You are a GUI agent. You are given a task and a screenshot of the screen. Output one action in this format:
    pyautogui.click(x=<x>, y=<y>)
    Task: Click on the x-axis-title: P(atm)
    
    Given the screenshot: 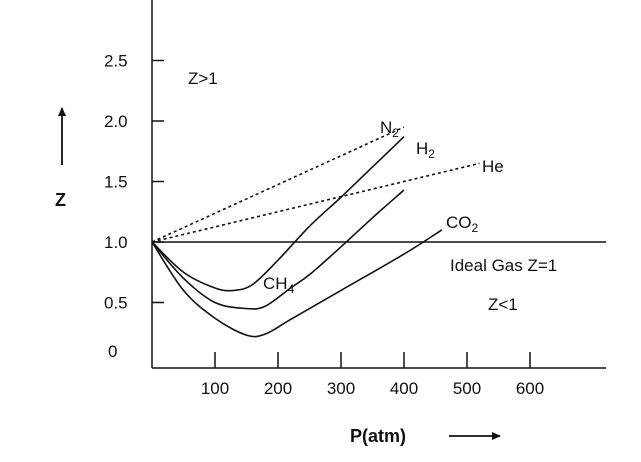 What is the action you would take?
    pyautogui.click(x=378, y=436)
    